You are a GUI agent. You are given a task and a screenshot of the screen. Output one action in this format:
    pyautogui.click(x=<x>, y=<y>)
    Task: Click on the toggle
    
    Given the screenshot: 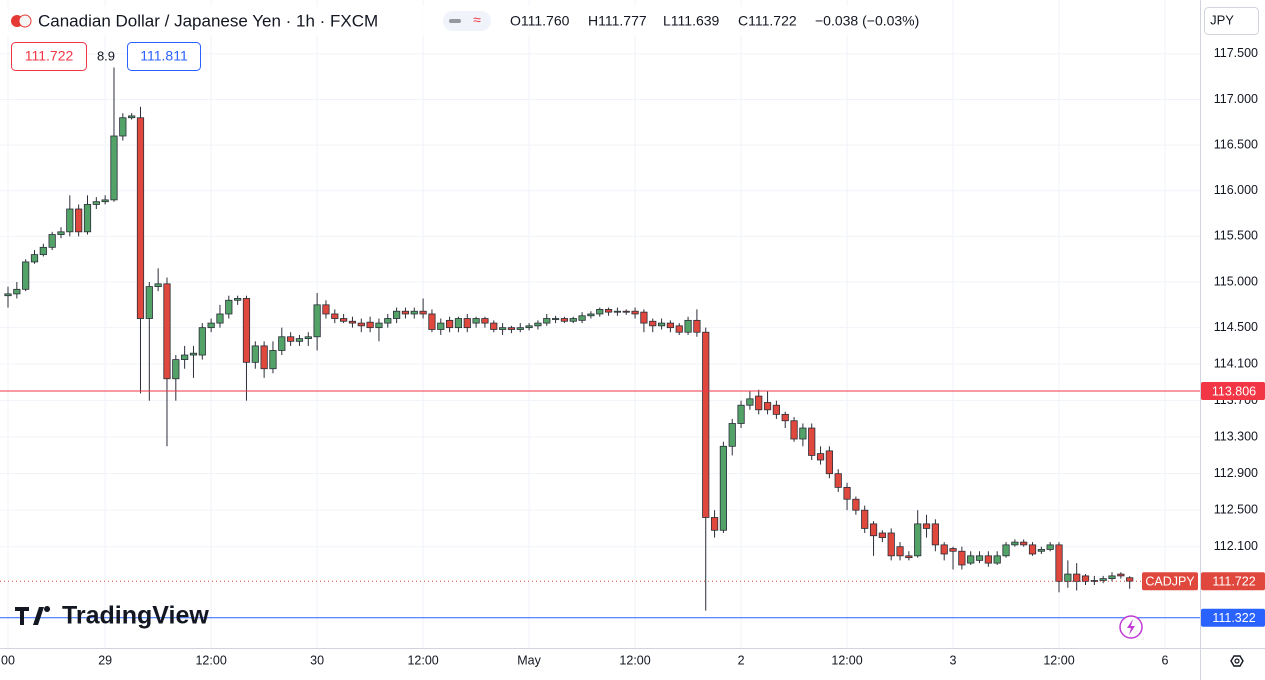 What is the action you would take?
    pyautogui.click(x=467, y=21)
    